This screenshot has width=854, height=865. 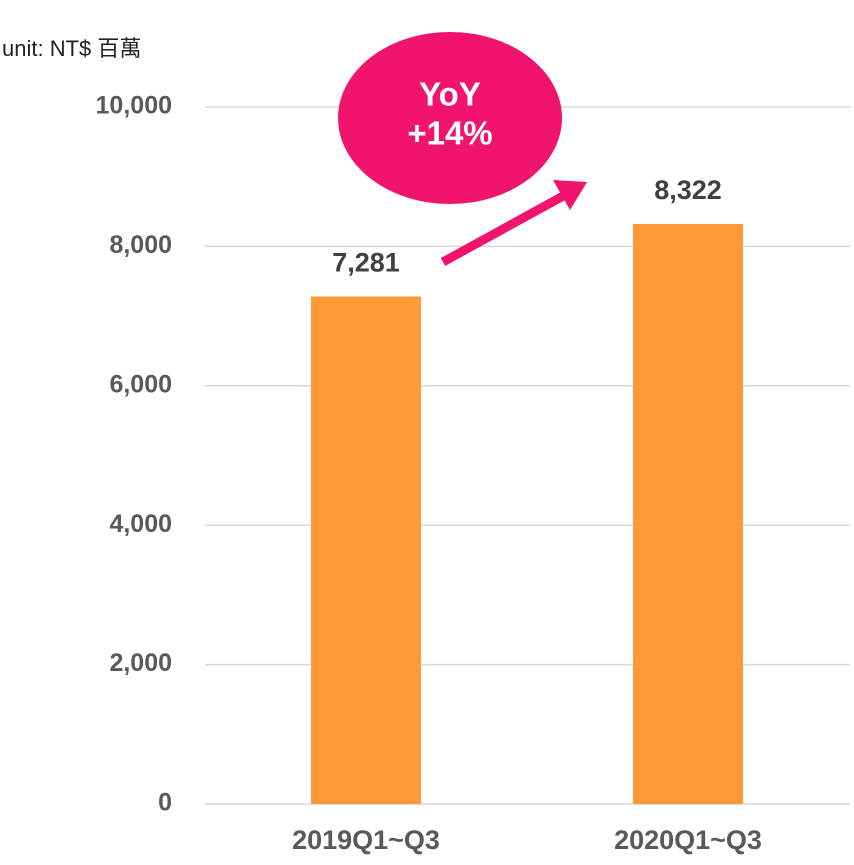 I want to click on annotation-bubble, so click(x=450, y=118).